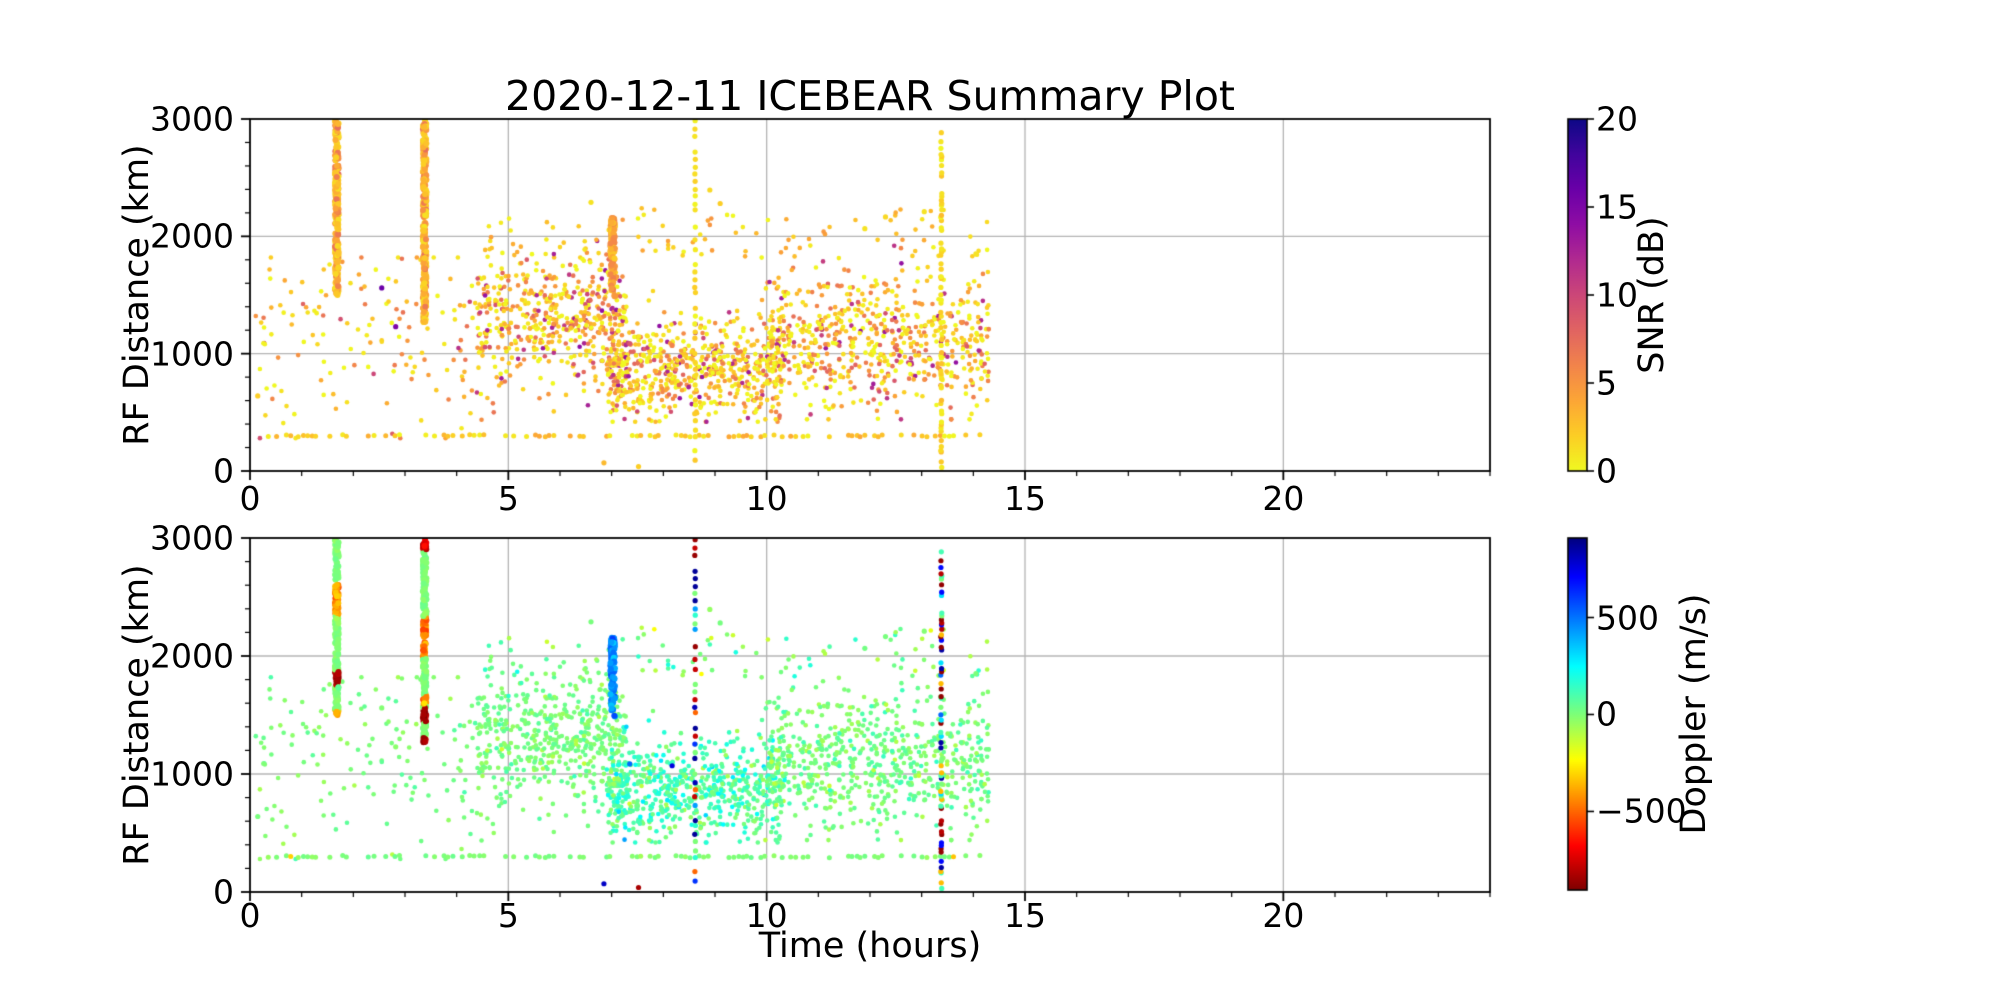 Image resolution: width=2000 pixels, height=1000 pixels. Describe the element at coordinates (1617, 295) in the screenshot. I see `colorbar-tick-label: 10` at that location.